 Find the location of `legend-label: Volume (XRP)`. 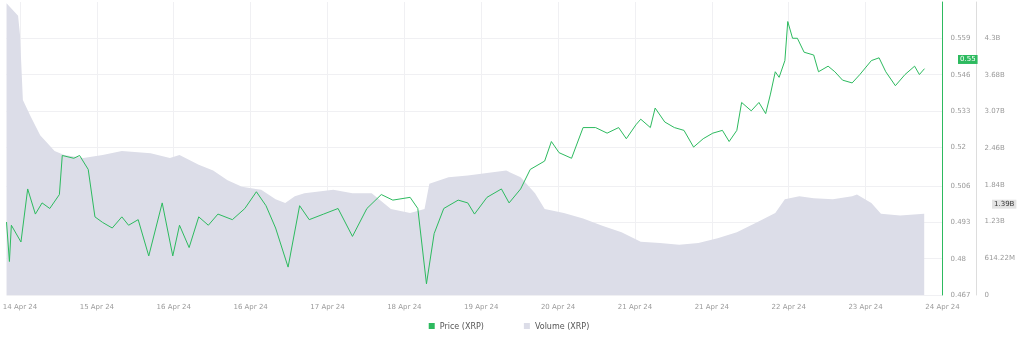

legend-label: Volume (XRP) is located at coordinates (562, 326).